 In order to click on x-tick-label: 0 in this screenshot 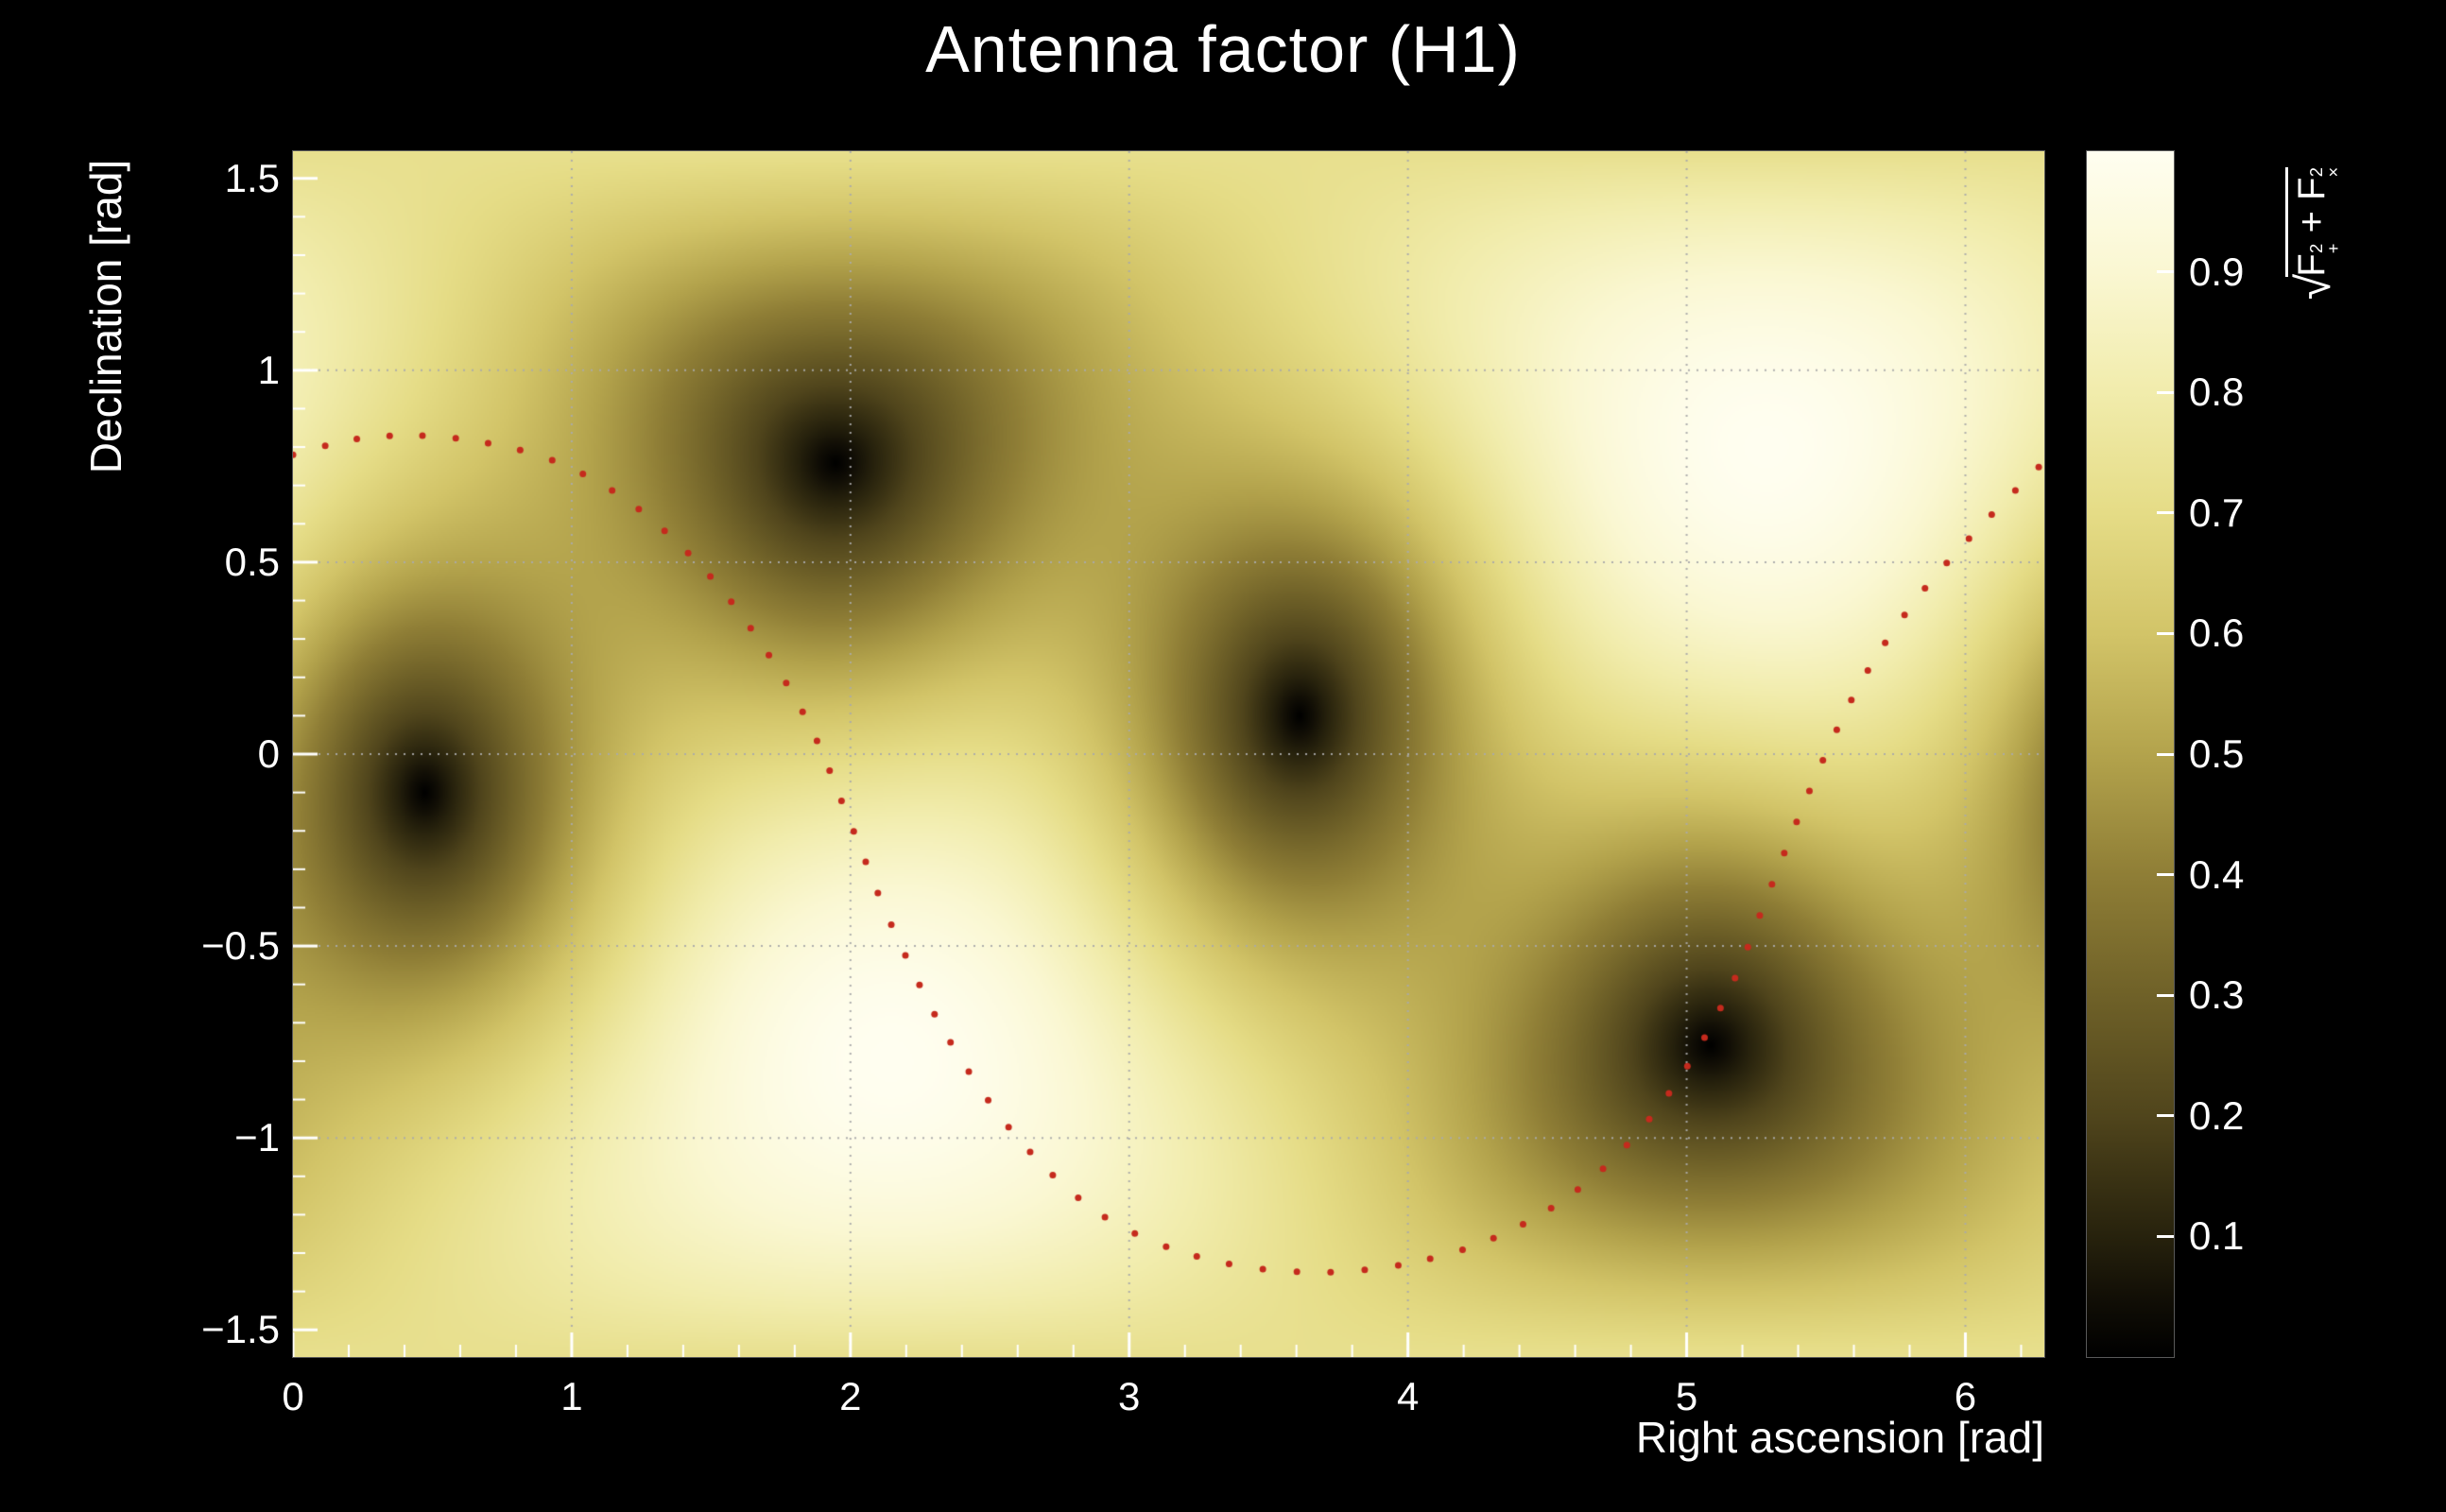, I will do `click(293, 1396)`.